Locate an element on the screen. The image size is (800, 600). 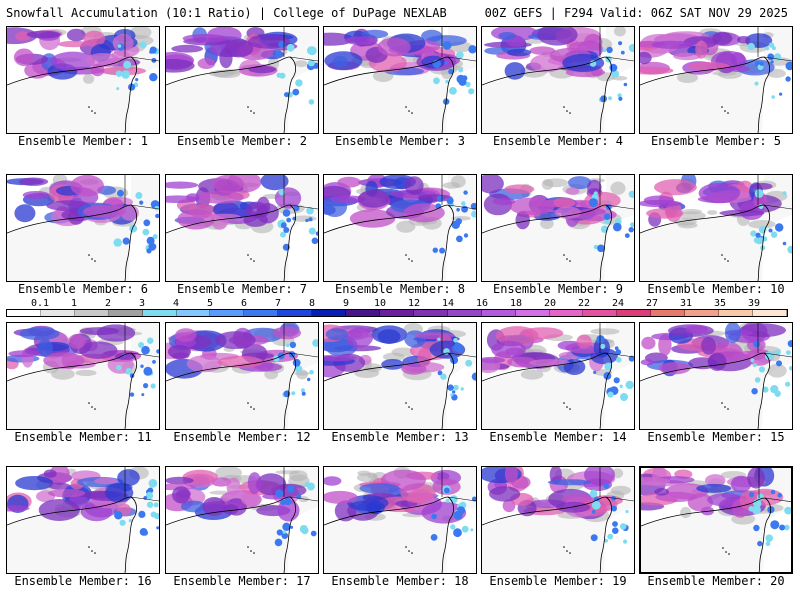
legend-tick-label: 2 is located at coordinates (108, 303).